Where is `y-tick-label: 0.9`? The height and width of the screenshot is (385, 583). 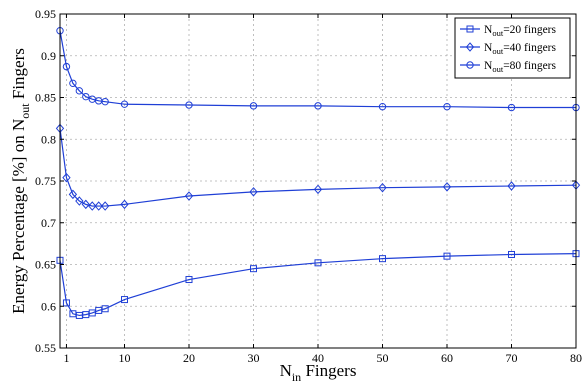
y-tick-label: 0.9 is located at coordinates (48, 56).